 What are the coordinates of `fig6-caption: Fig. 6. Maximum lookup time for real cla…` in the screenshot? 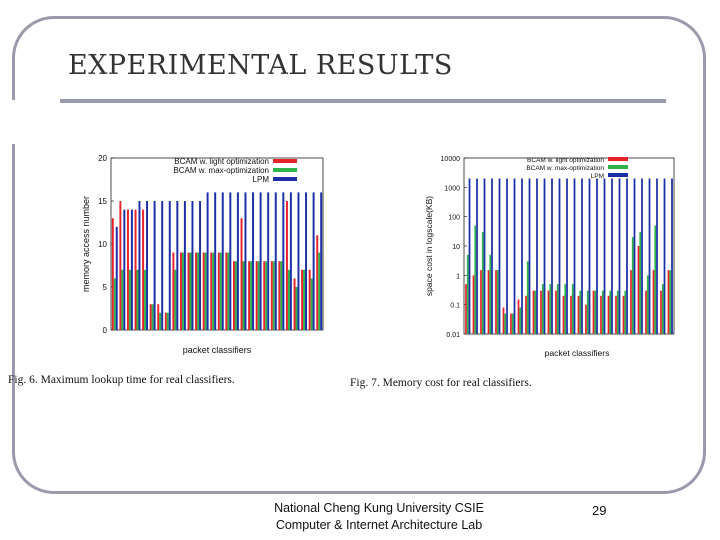 It's located at (121, 380).